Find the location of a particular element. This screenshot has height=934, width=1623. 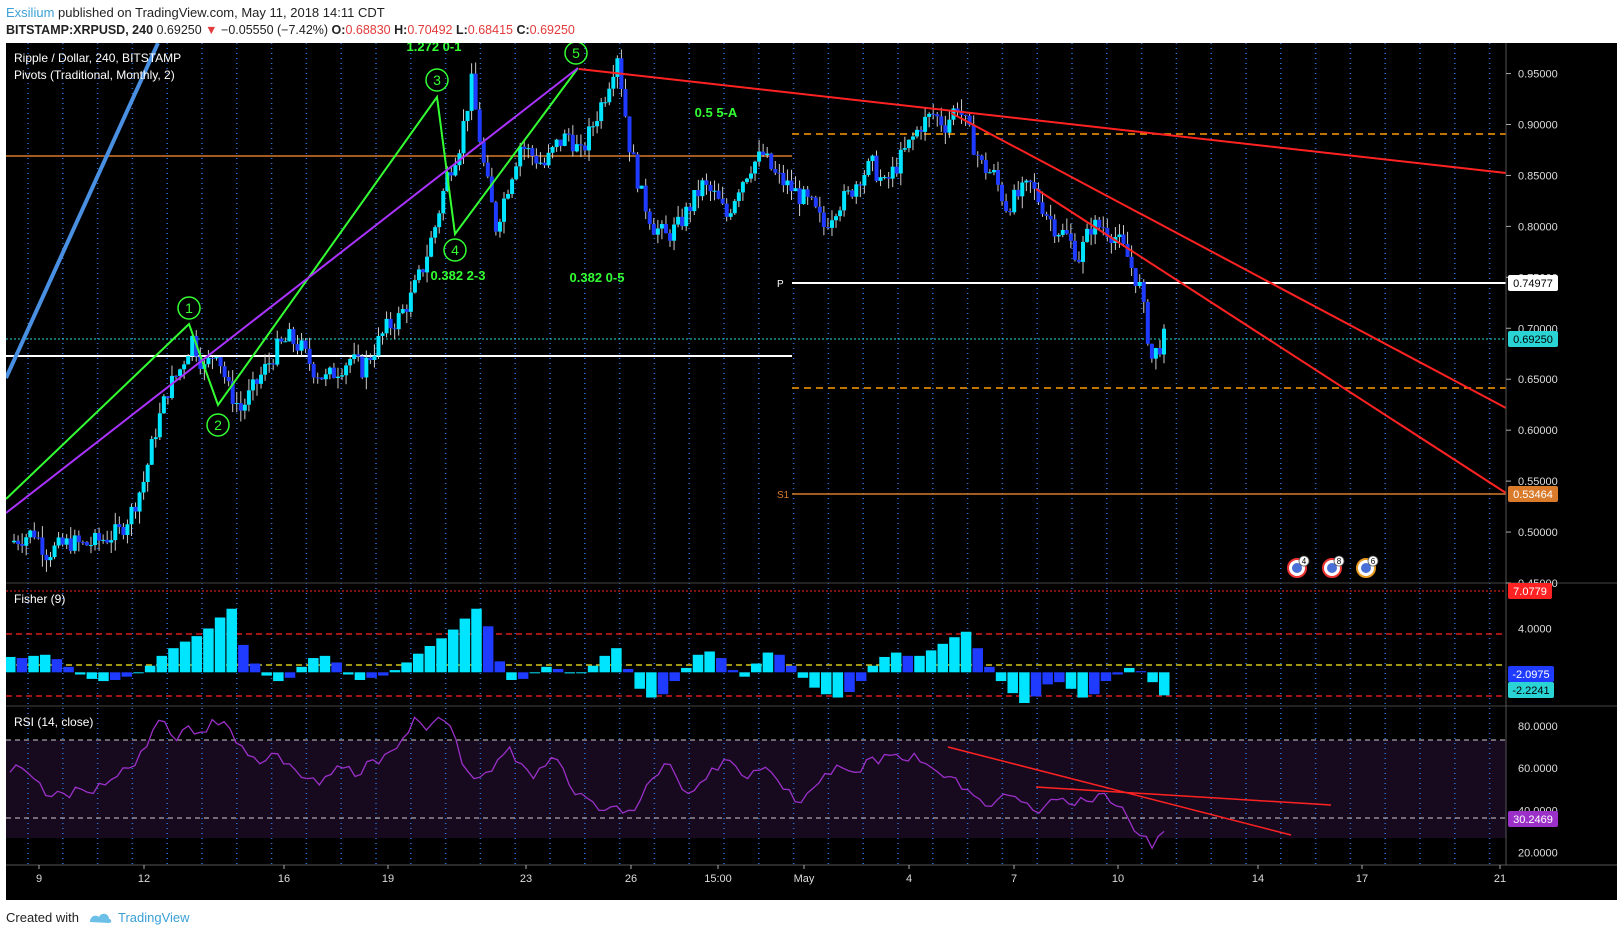

event-badge-1: 4 is located at coordinates (1298, 566).